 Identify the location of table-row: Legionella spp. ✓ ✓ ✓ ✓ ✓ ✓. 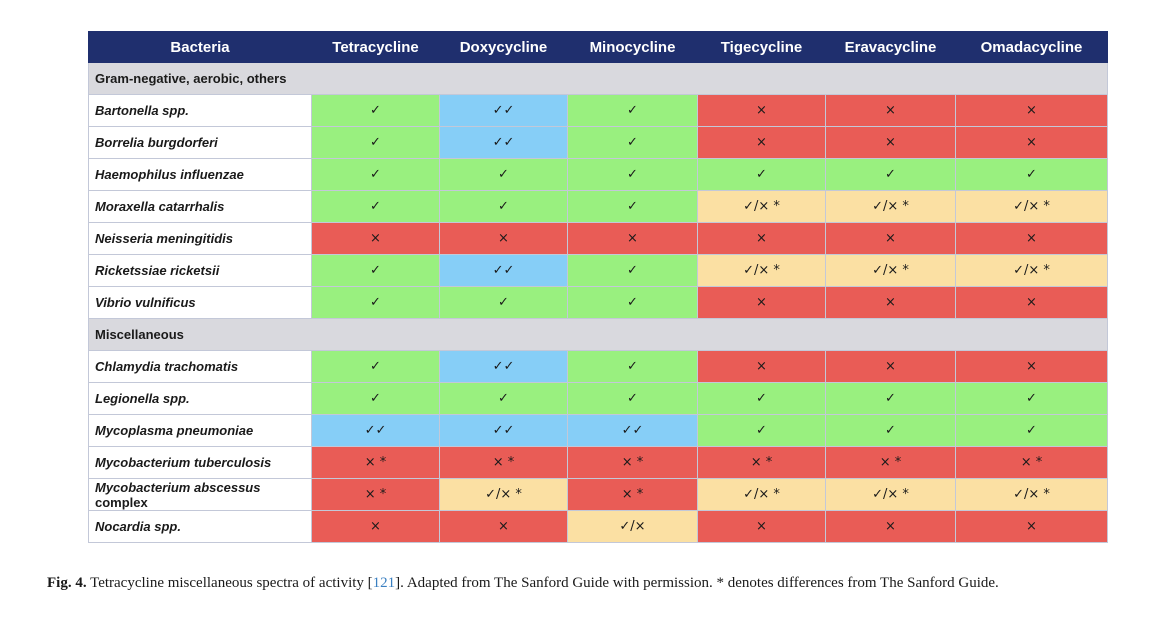
(598, 398).